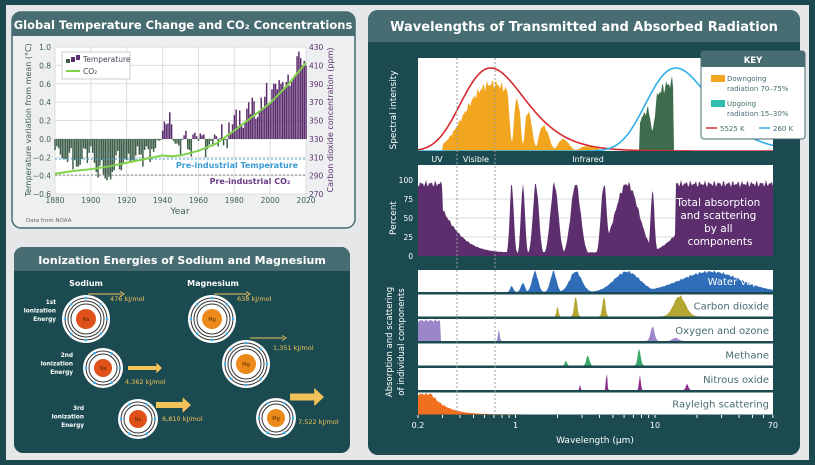 The height and width of the screenshot is (465, 815). Describe the element at coordinates (42, 194) in the screenshot. I see `y-tick-label: −0.6` at that location.